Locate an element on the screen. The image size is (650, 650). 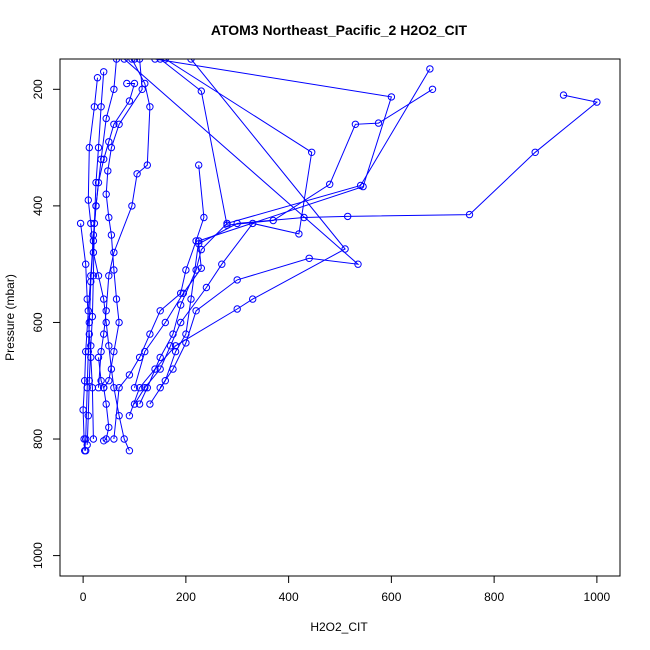
y-tick-label: 200 is located at coordinates (38, 89).